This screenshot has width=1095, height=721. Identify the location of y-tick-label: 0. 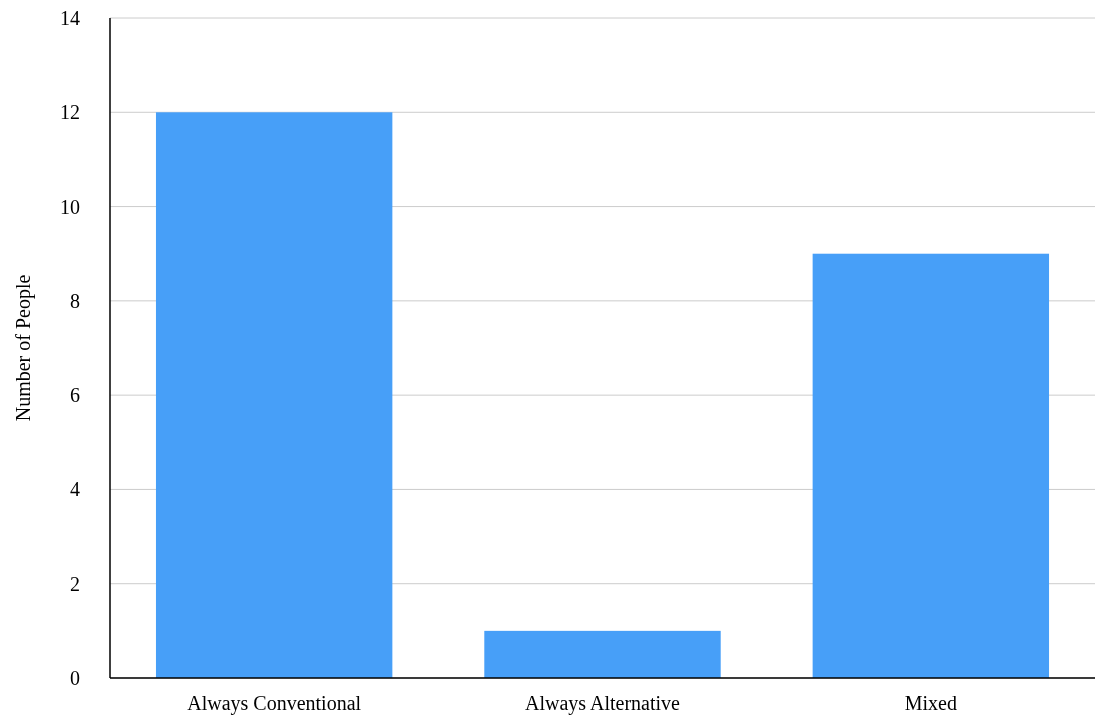
(75, 678).